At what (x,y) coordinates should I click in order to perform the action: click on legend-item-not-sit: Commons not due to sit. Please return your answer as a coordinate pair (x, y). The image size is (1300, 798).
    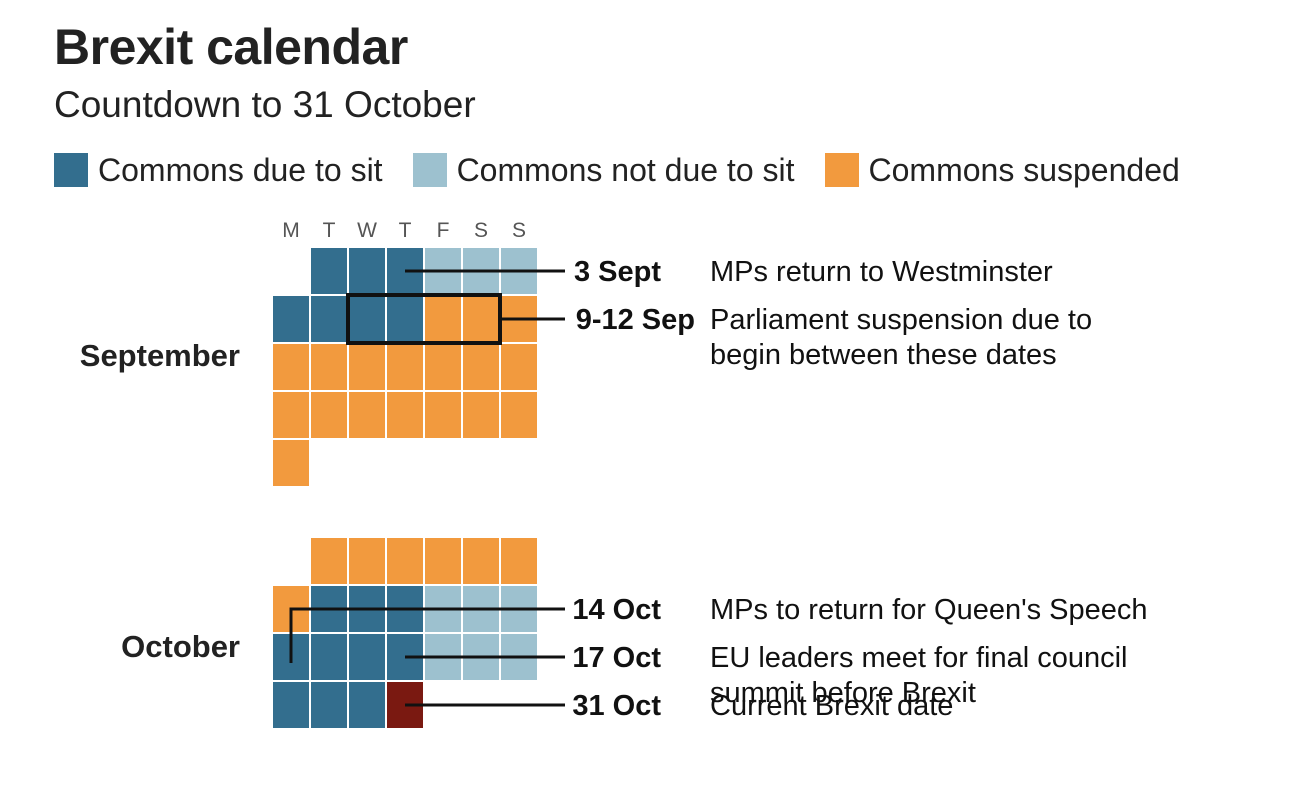
    Looking at the image, I should click on (603, 170).